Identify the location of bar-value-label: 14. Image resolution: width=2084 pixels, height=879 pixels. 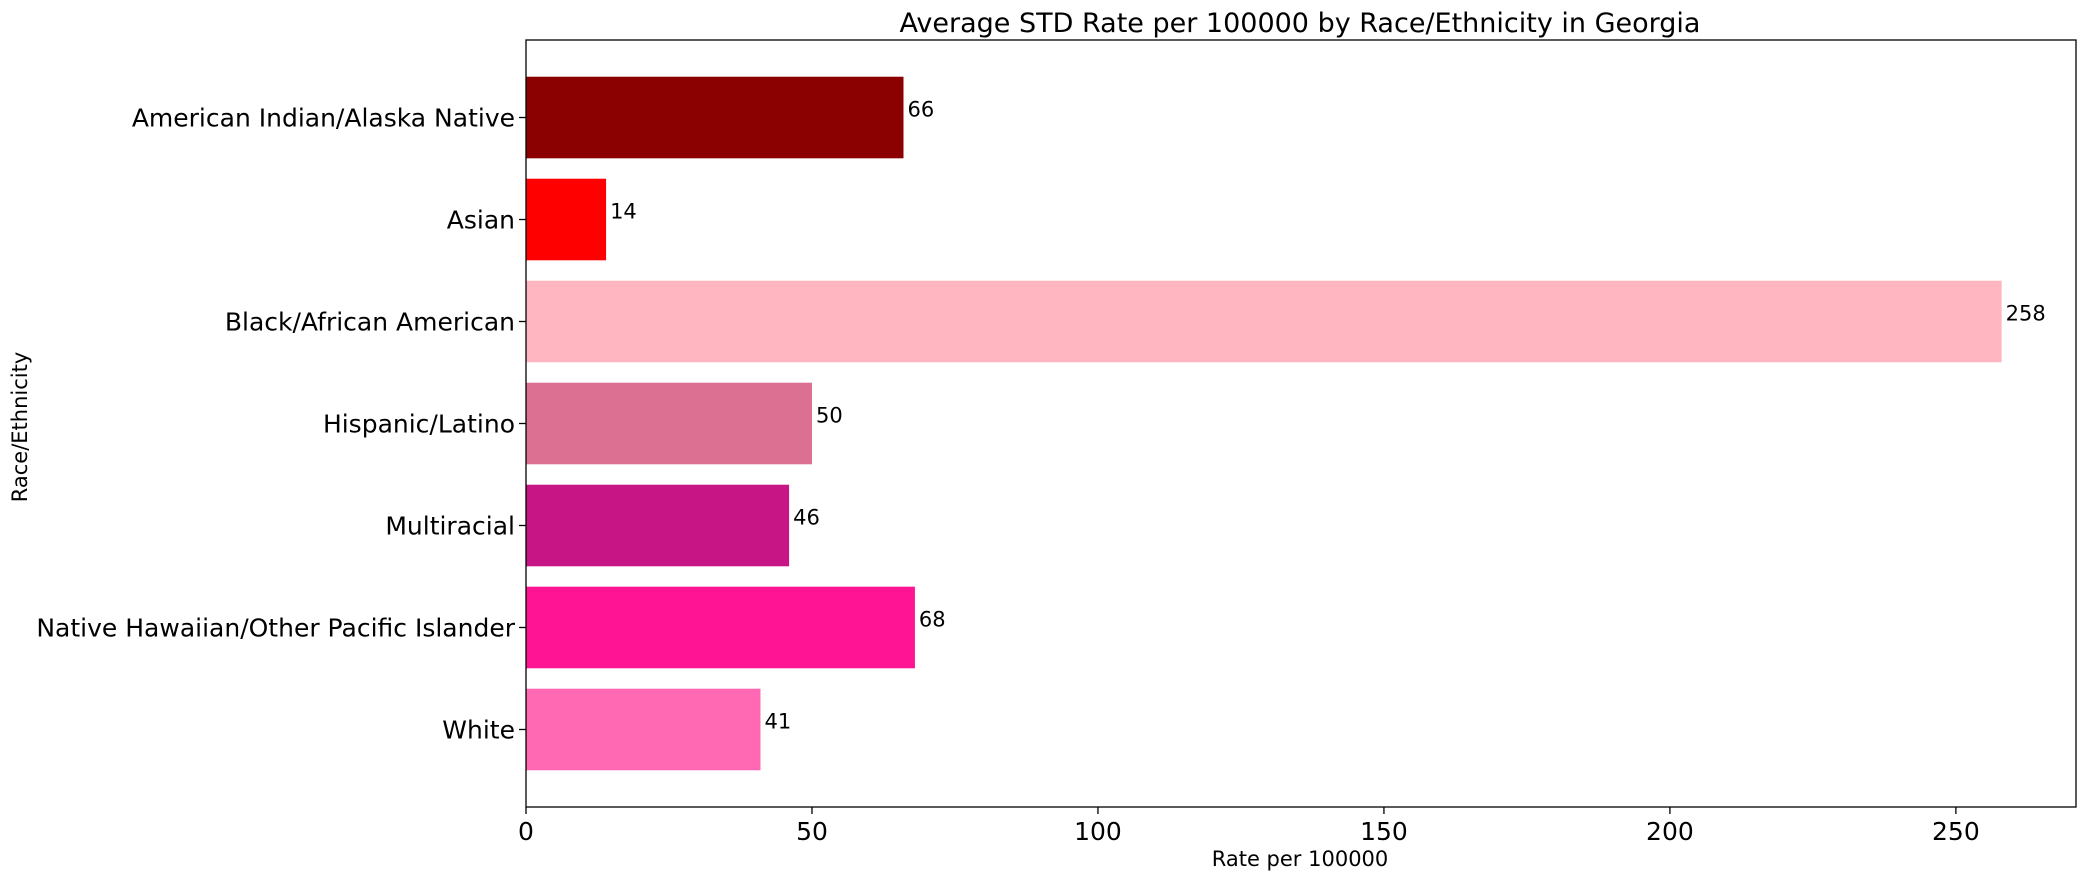
(623, 212).